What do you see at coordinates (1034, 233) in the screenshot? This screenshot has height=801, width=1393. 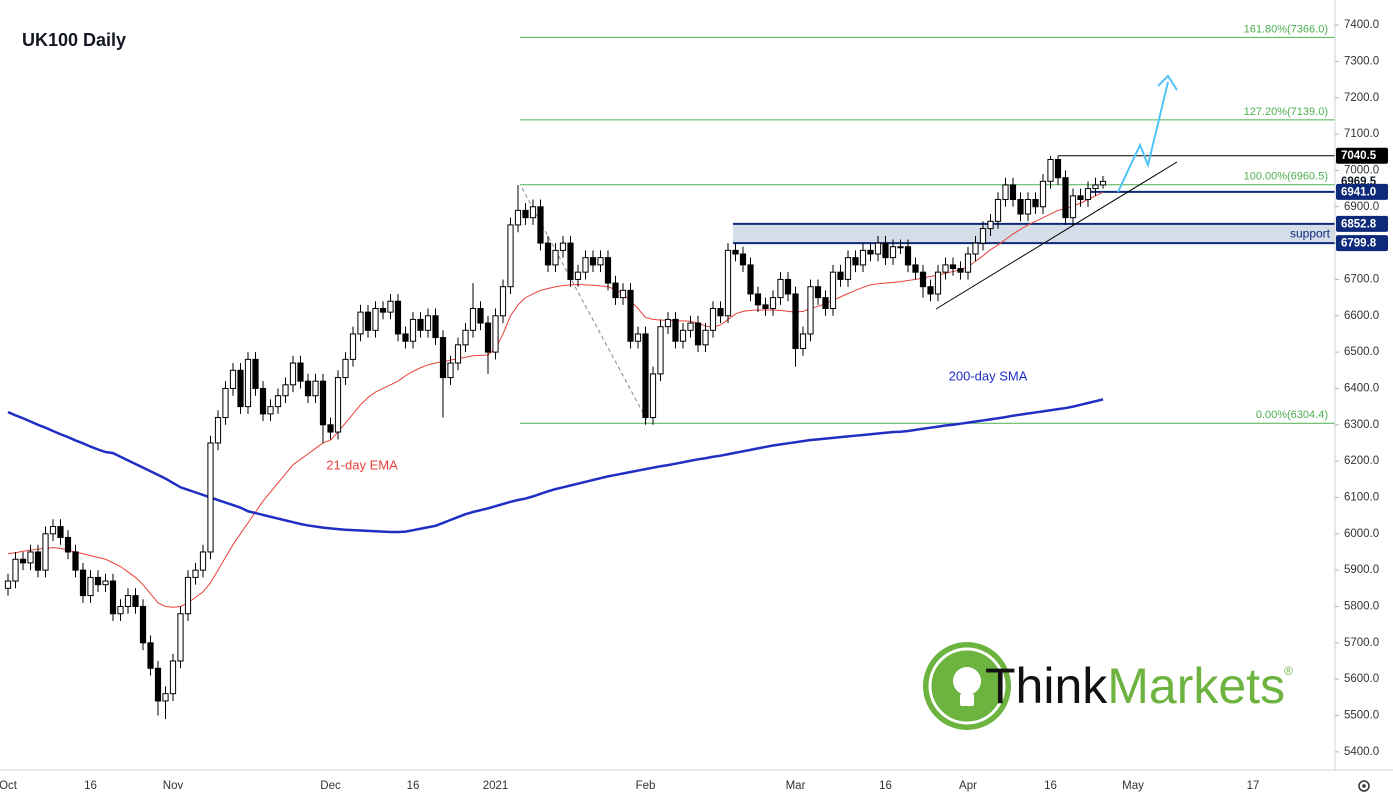 I see `support-zone` at bounding box center [1034, 233].